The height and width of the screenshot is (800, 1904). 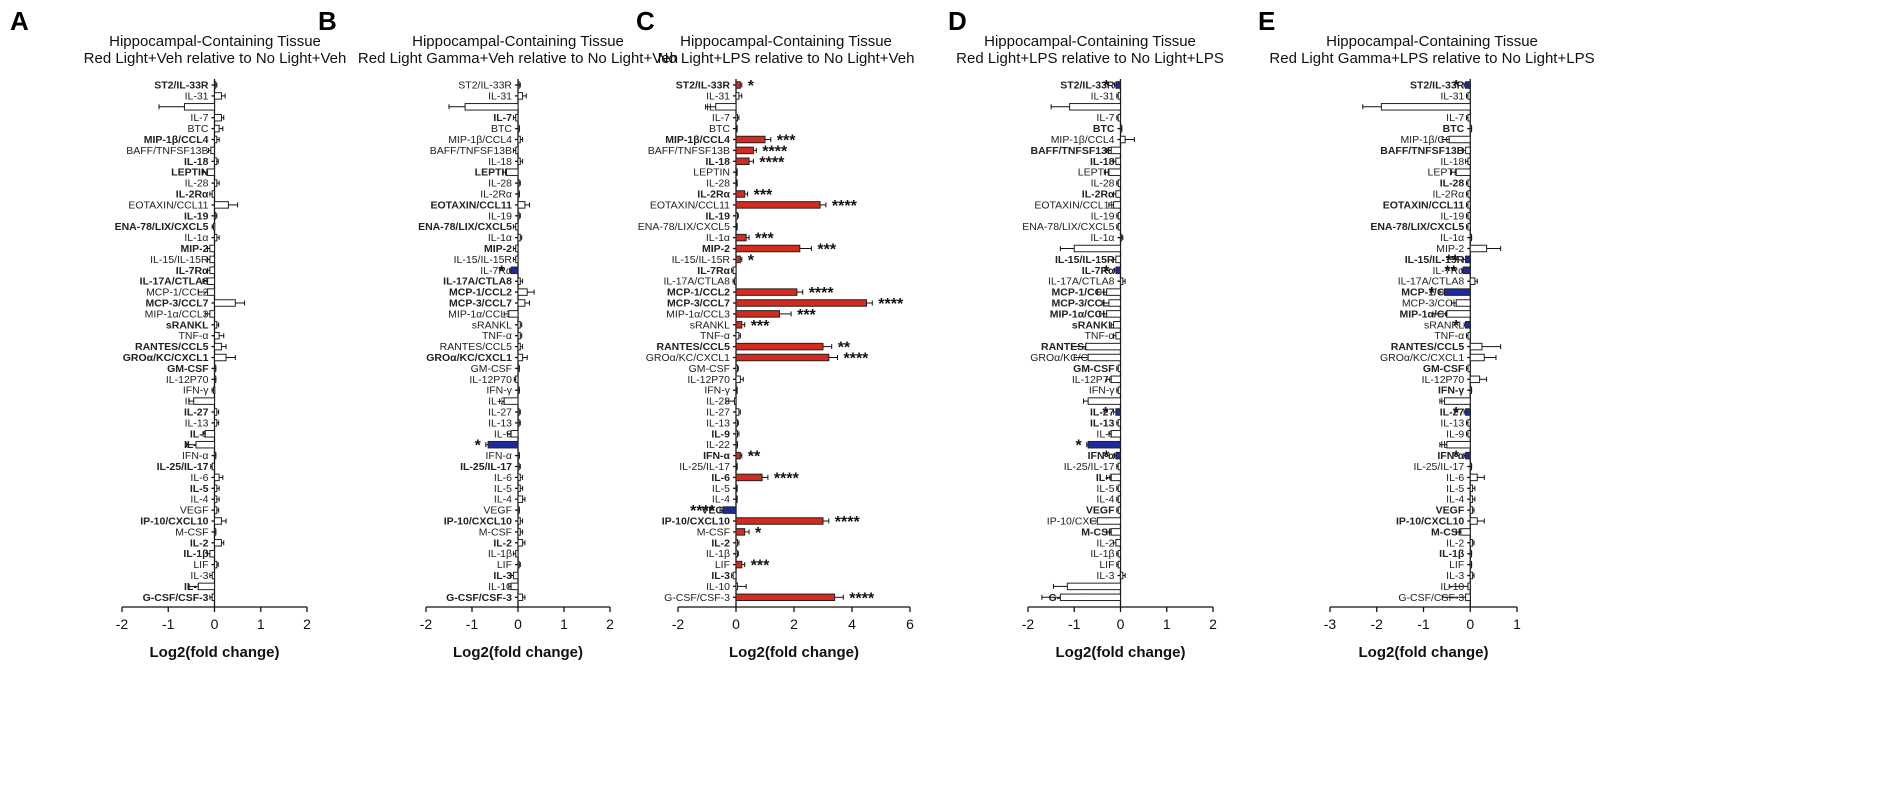 What do you see at coordinates (502, 543) in the screenshot?
I see `category-label: IL-2` at bounding box center [502, 543].